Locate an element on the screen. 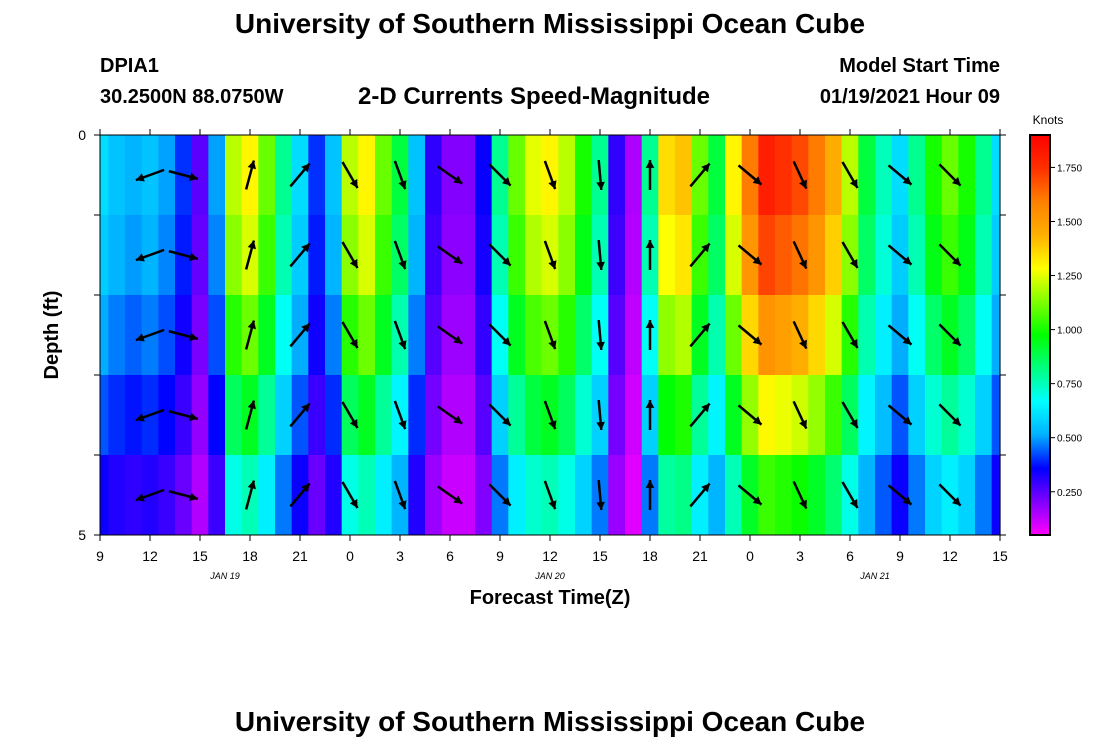  date-label: JAN 20 is located at coordinates (549, 576).